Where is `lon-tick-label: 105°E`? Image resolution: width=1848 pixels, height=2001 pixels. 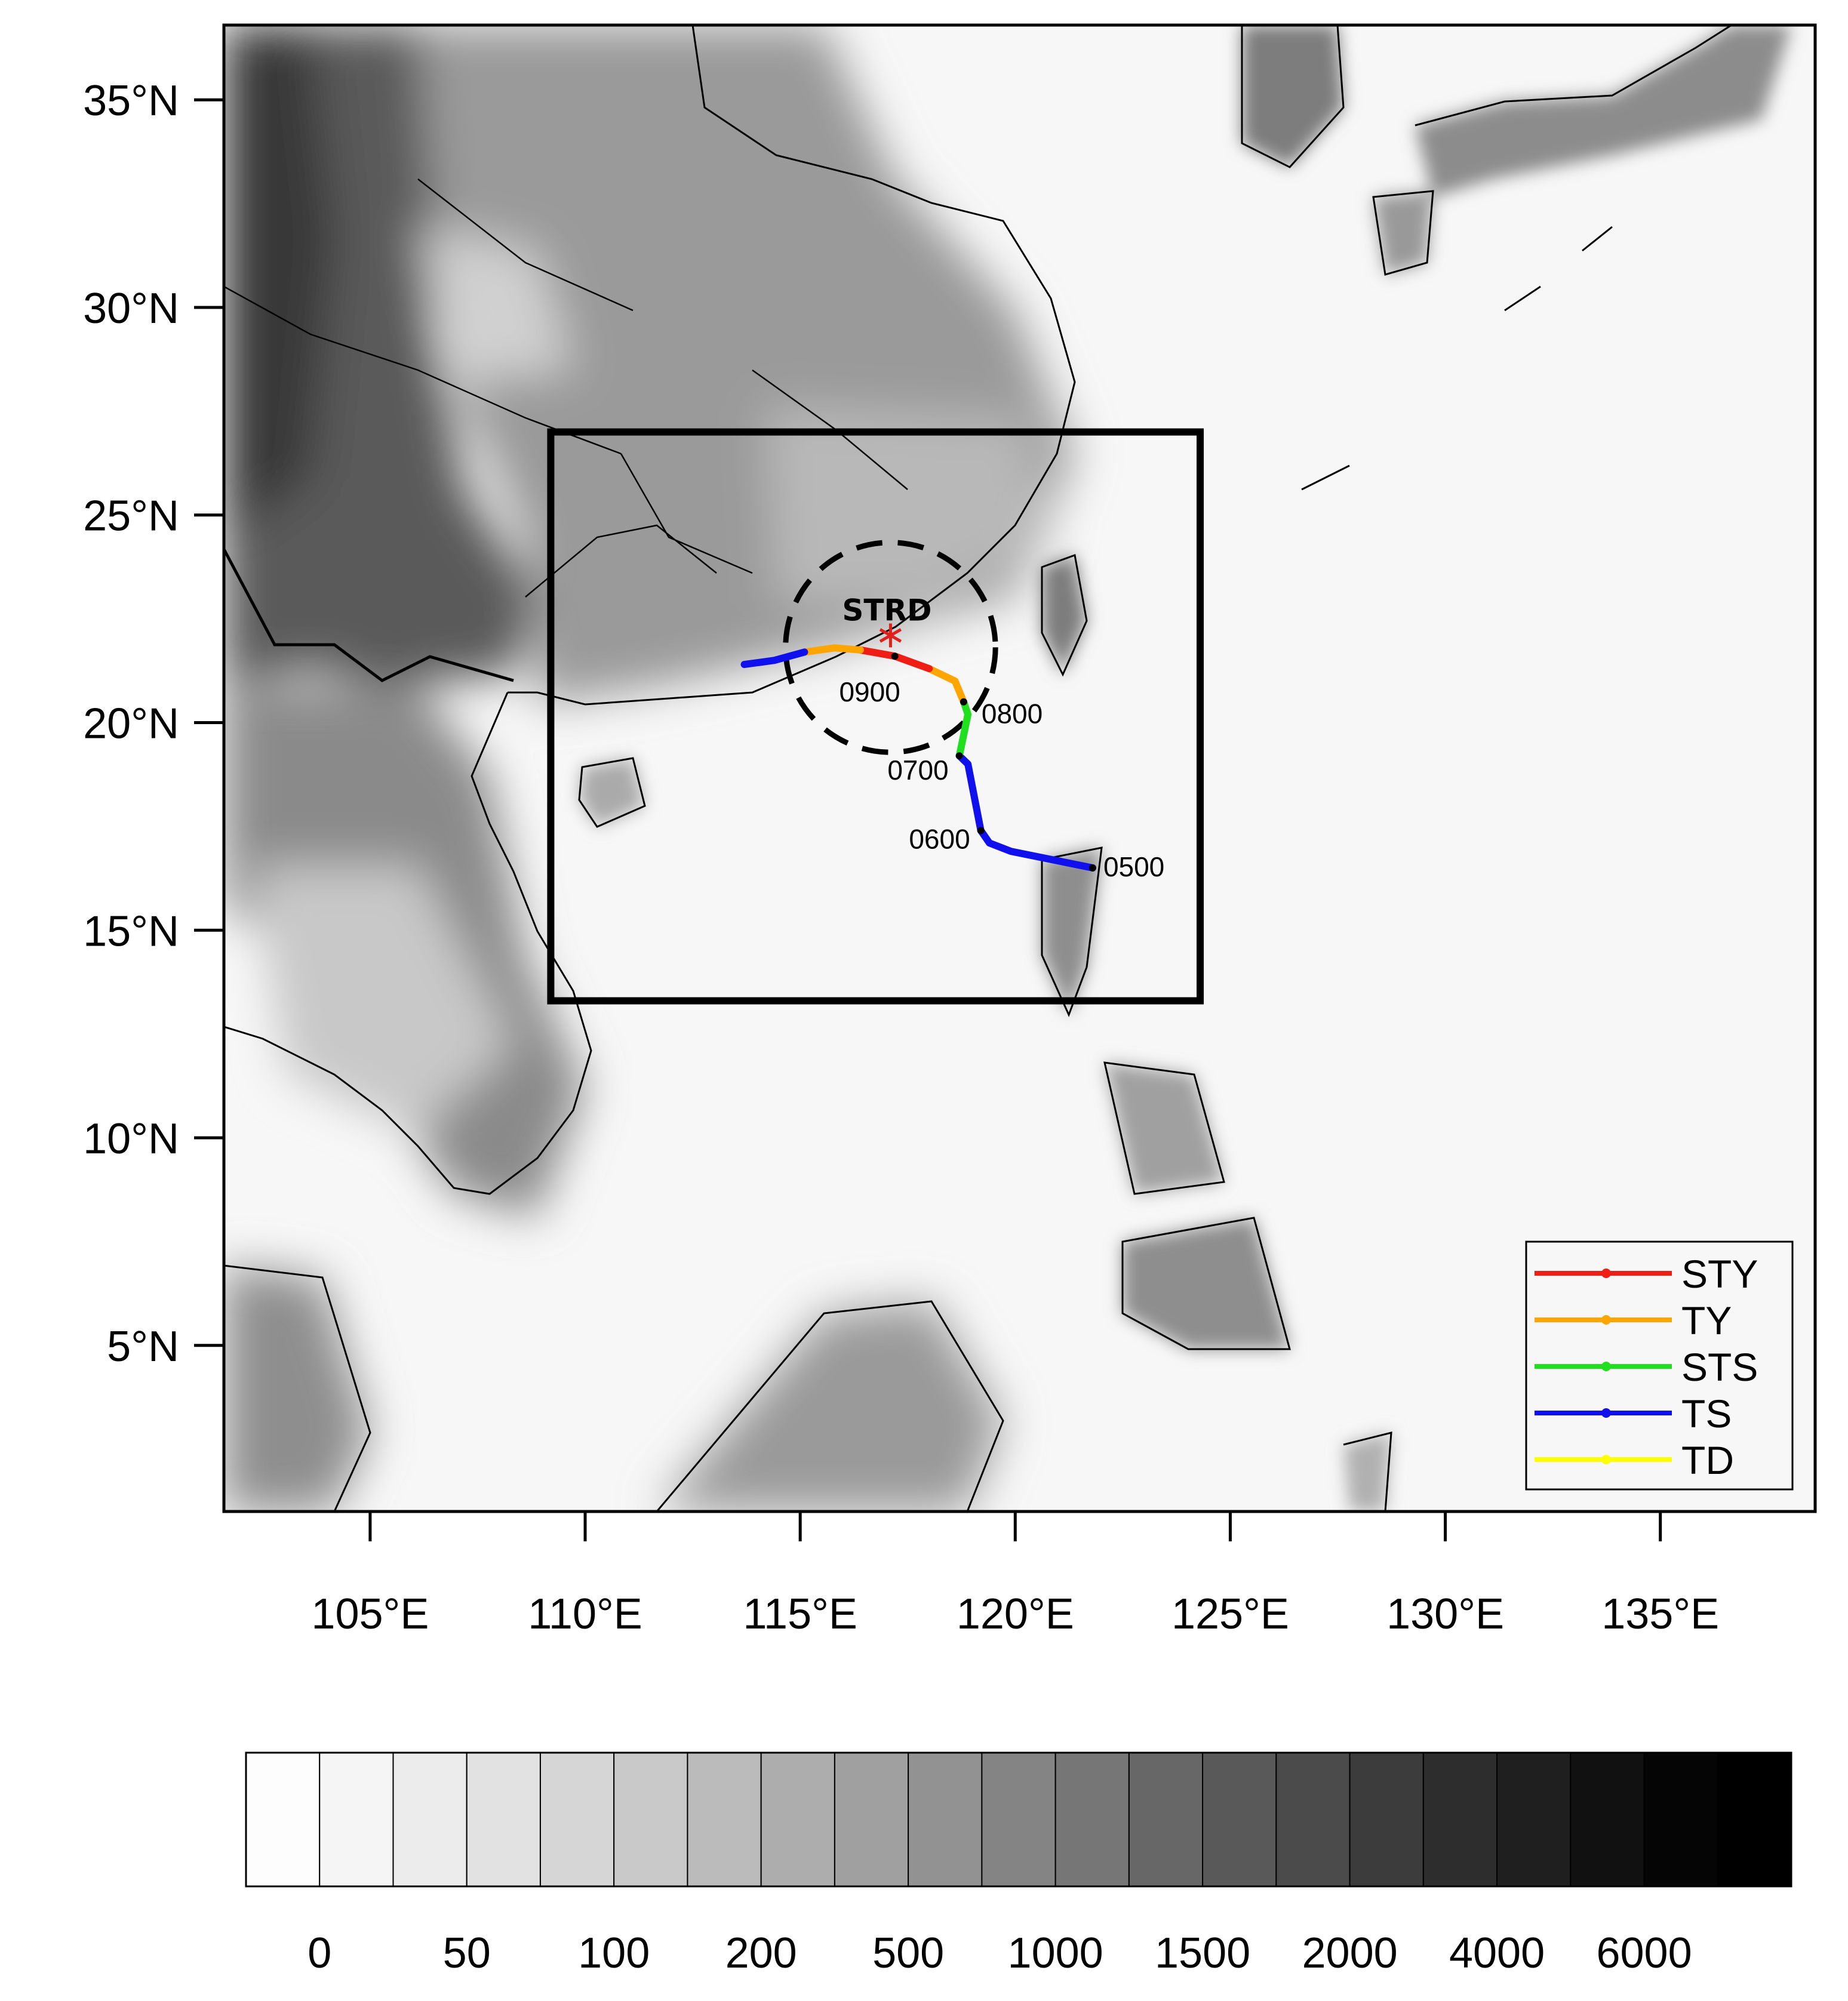
lon-tick-label: 105°E is located at coordinates (370, 1614).